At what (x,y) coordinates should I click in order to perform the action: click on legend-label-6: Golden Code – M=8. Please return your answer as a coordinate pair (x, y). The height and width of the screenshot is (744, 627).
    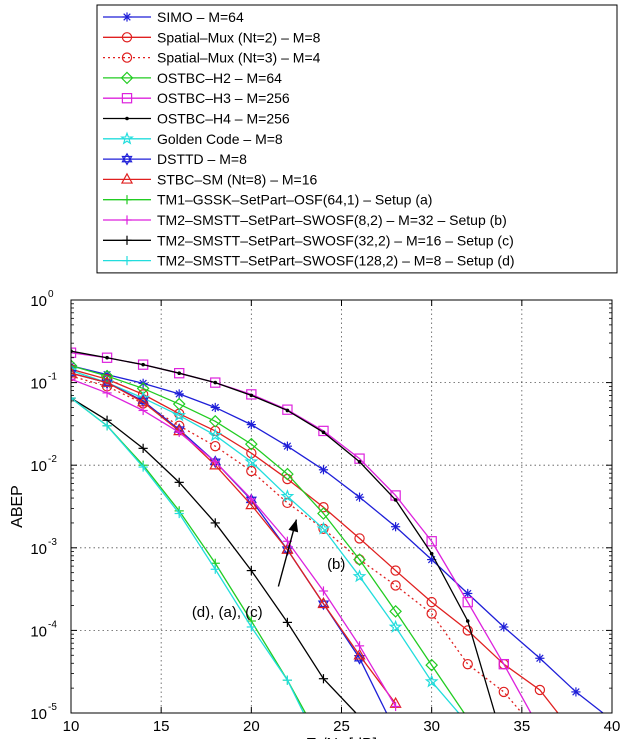
    Looking at the image, I should click on (220, 139).